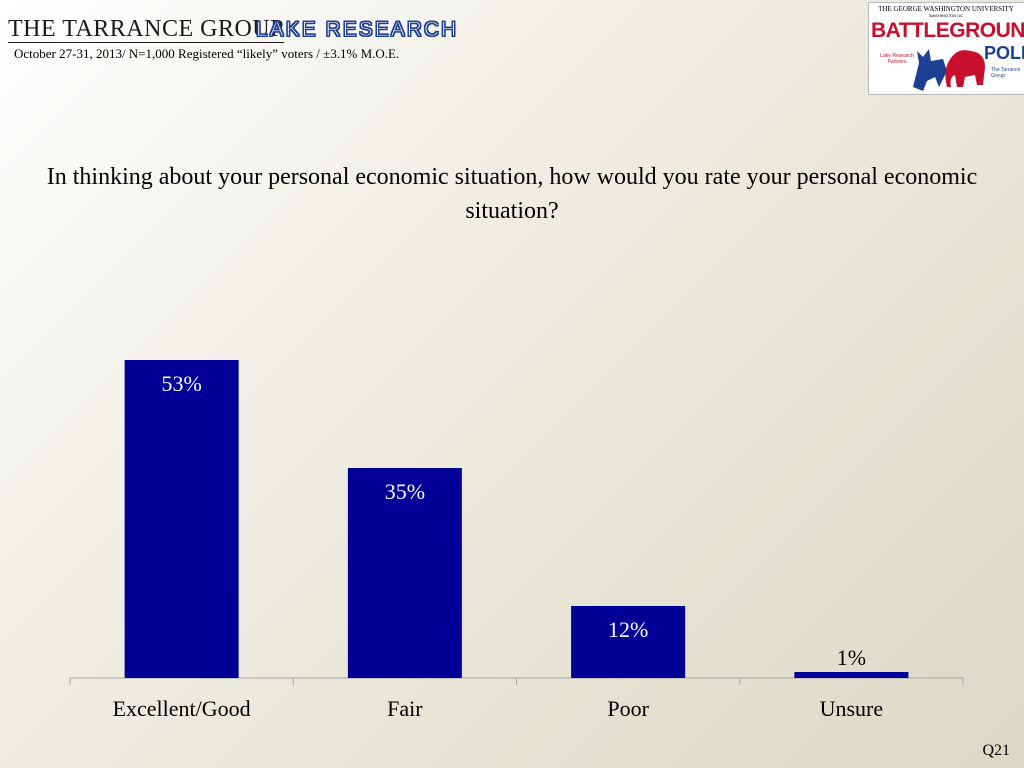 The width and height of the screenshot is (1024, 768). What do you see at coordinates (996, 750) in the screenshot?
I see `question-reference: Q21` at bounding box center [996, 750].